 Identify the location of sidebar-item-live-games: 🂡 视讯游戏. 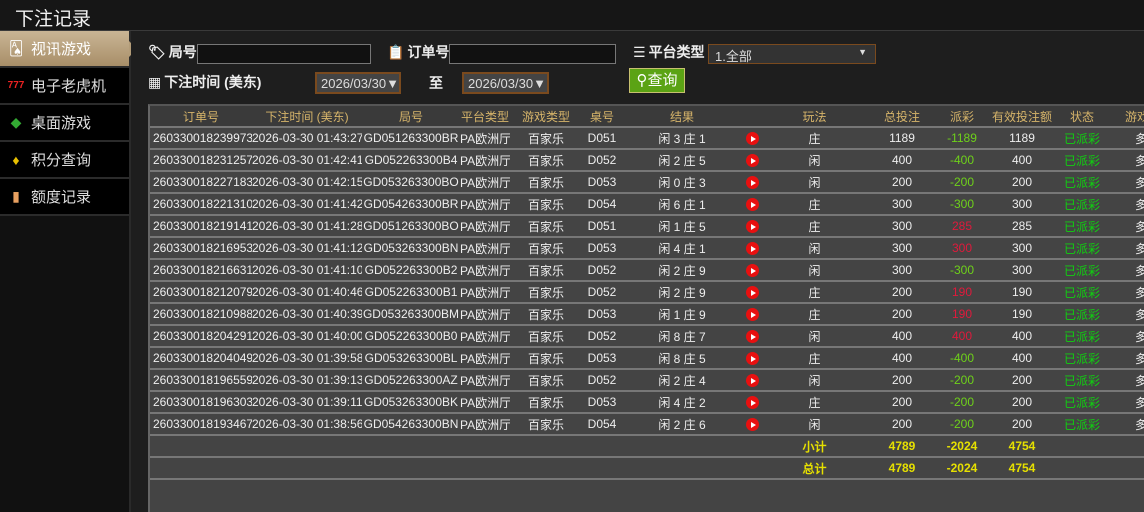
(68, 49).